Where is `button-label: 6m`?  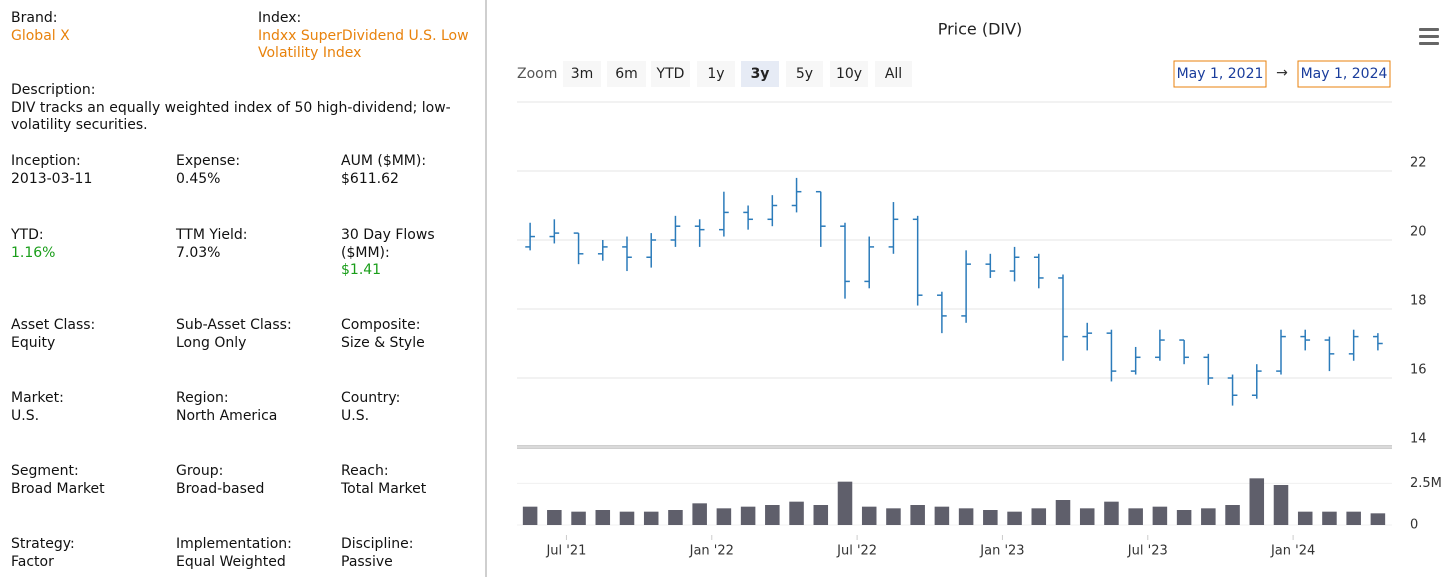 button-label: 6m is located at coordinates (626, 74).